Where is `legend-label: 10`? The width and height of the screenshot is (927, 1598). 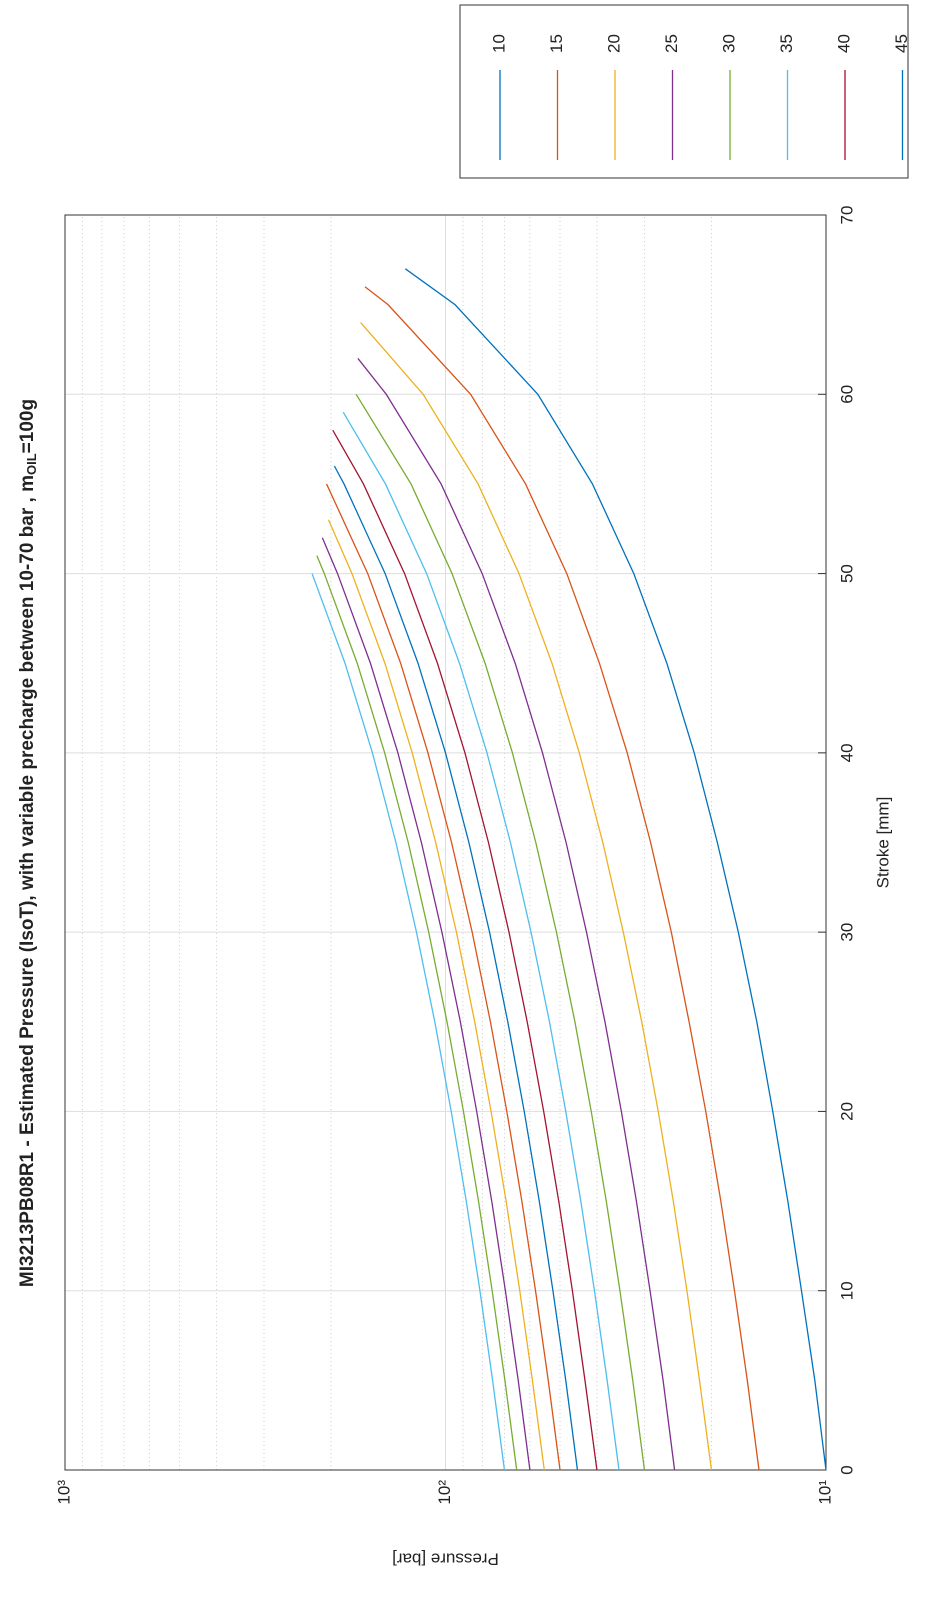 legend-label: 10 is located at coordinates (498, 43).